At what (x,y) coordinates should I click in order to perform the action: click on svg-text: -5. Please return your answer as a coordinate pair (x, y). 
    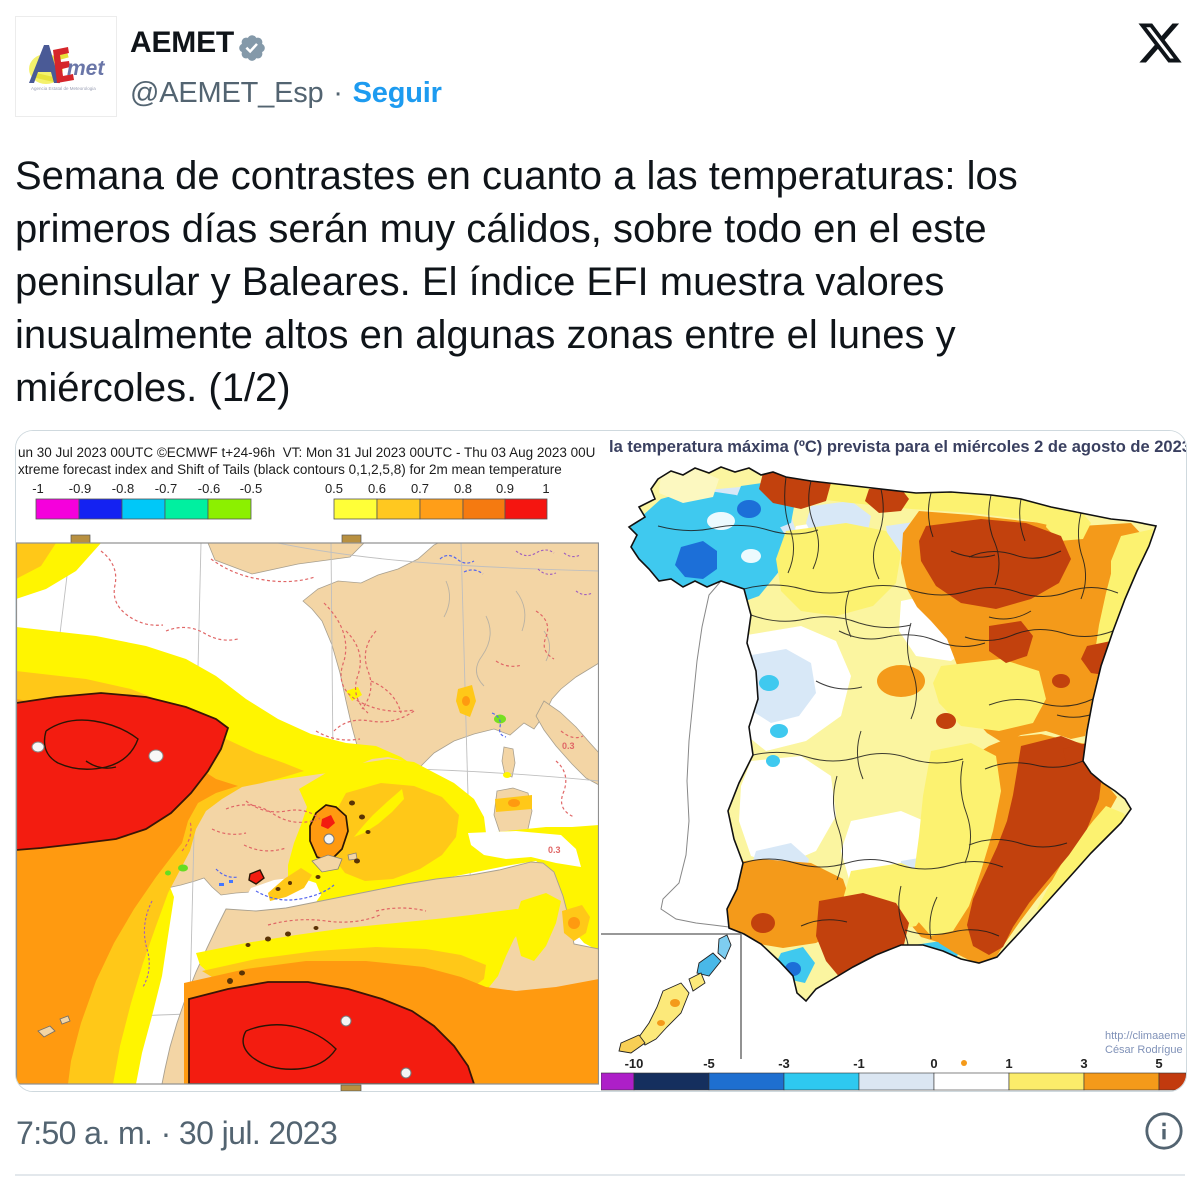
    Looking at the image, I should click on (709, 1063).